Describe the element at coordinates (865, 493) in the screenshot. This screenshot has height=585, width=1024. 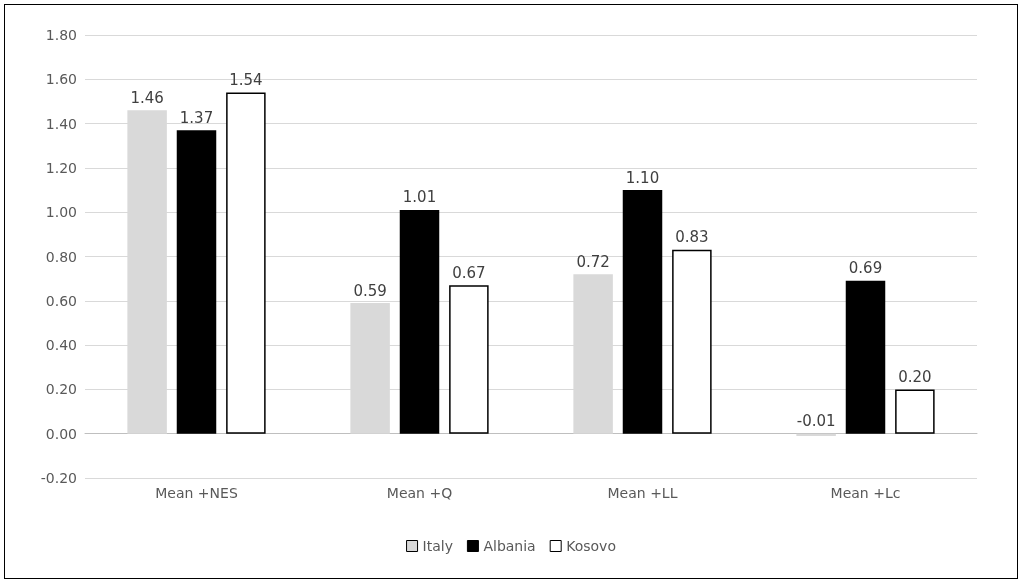
I see `x-tick-label: Mean +Lc` at that location.